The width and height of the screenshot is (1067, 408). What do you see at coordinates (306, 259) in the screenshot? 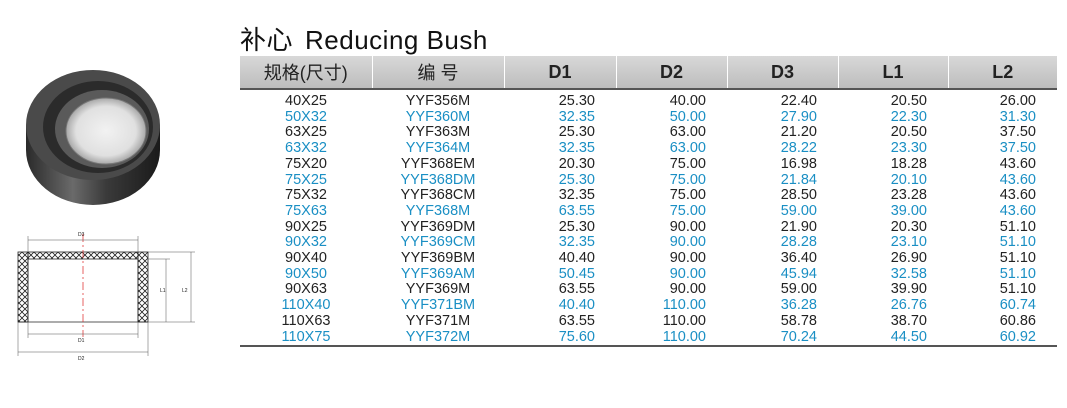
I see `cell-size: 90X40` at bounding box center [306, 259].